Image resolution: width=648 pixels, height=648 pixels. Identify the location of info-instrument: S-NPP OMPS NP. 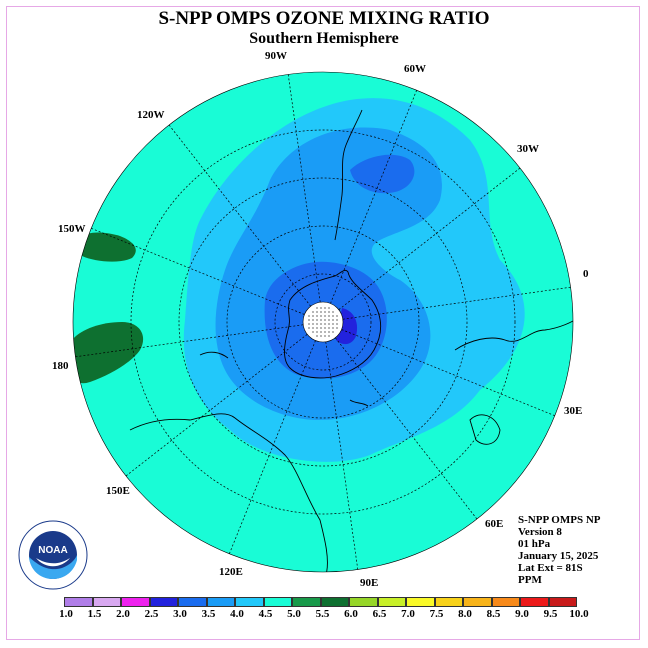
(559, 520).